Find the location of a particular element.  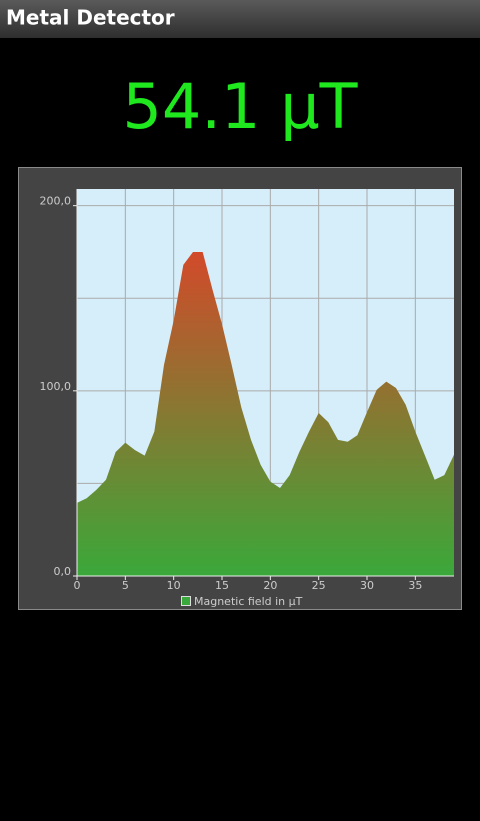

y-tick-label: 200,0 is located at coordinates (56, 201).